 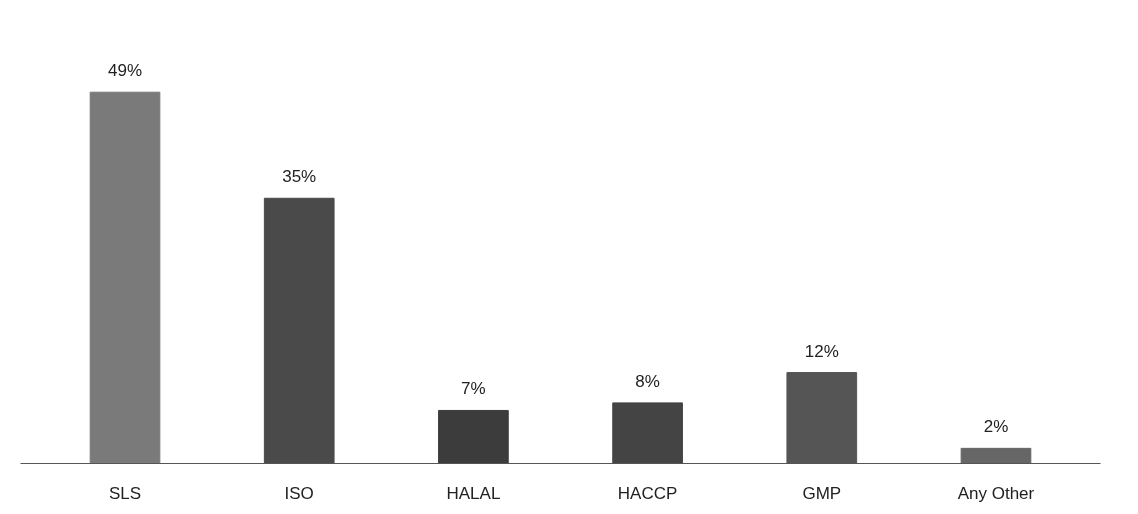 I want to click on x-tick-label: ISO, so click(x=299, y=493).